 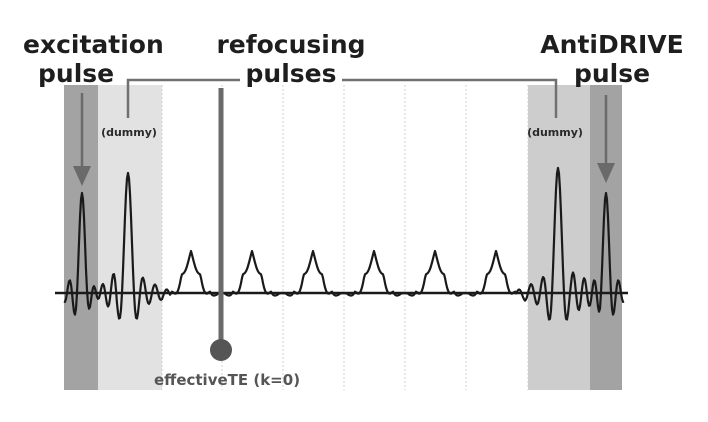 I want to click on dummy-label-right: (dummy), so click(x=555, y=132).